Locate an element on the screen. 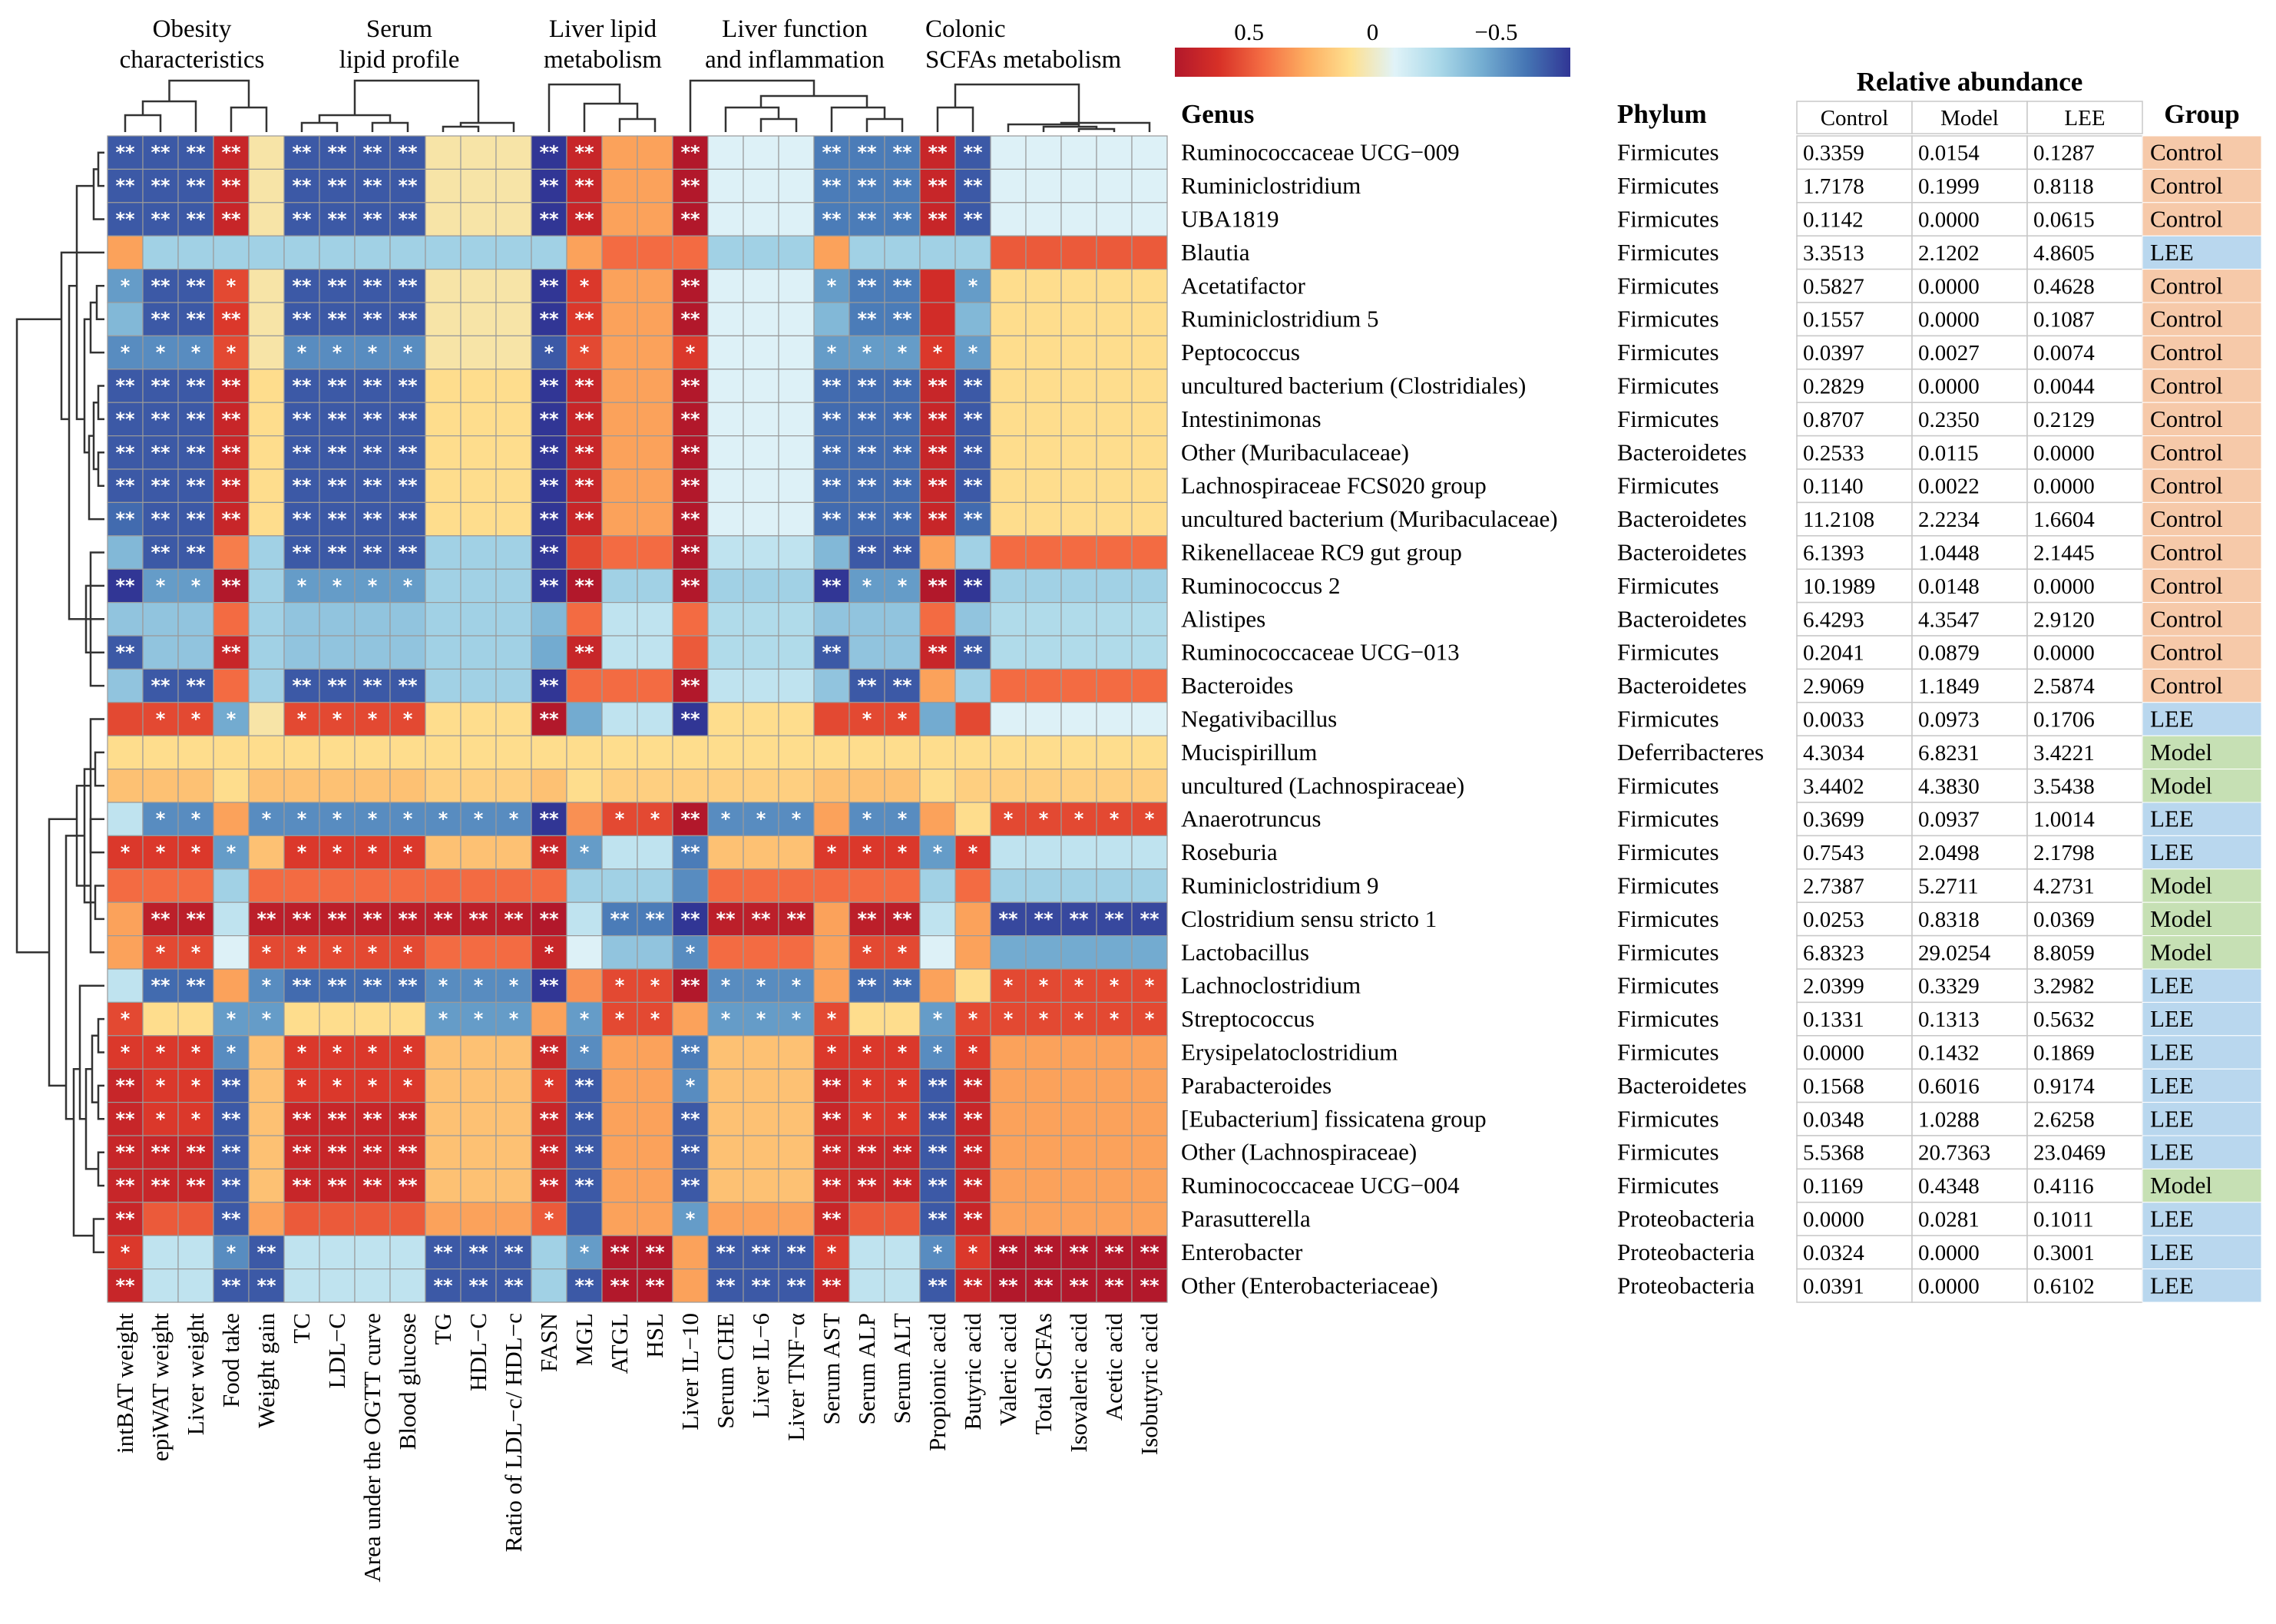  group-cell is located at coordinates (2202, 1019).